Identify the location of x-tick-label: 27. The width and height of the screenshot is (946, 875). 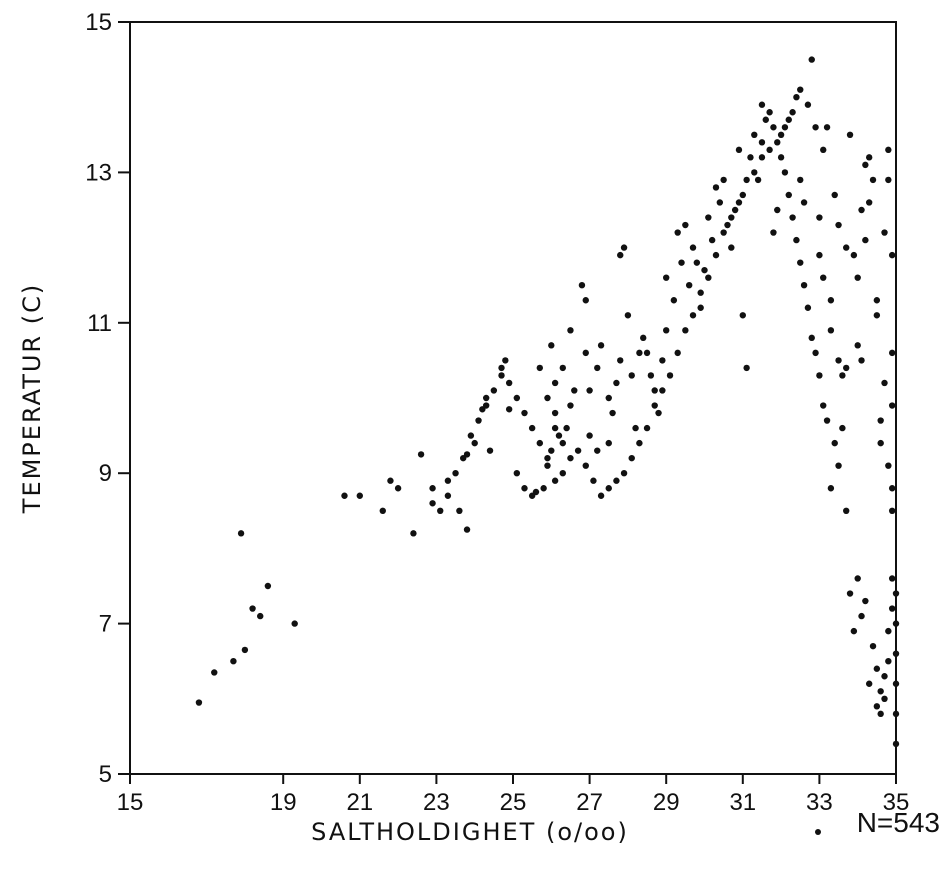
(589, 802).